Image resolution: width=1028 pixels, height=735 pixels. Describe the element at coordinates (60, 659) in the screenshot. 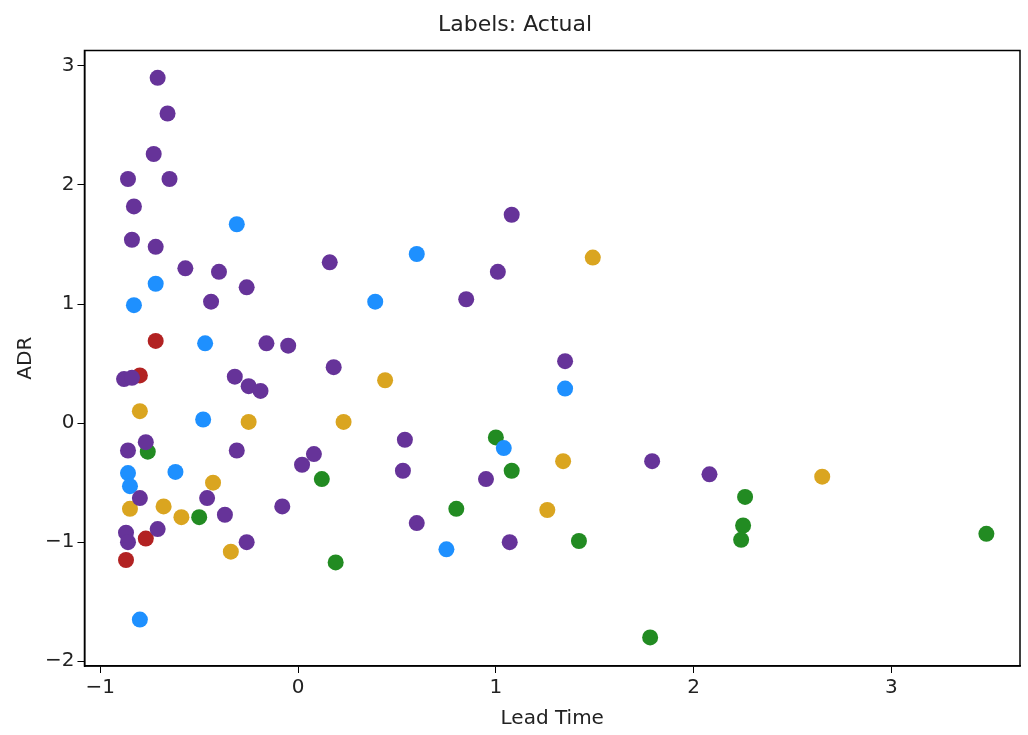

I see `y-tick-label: −2` at that location.